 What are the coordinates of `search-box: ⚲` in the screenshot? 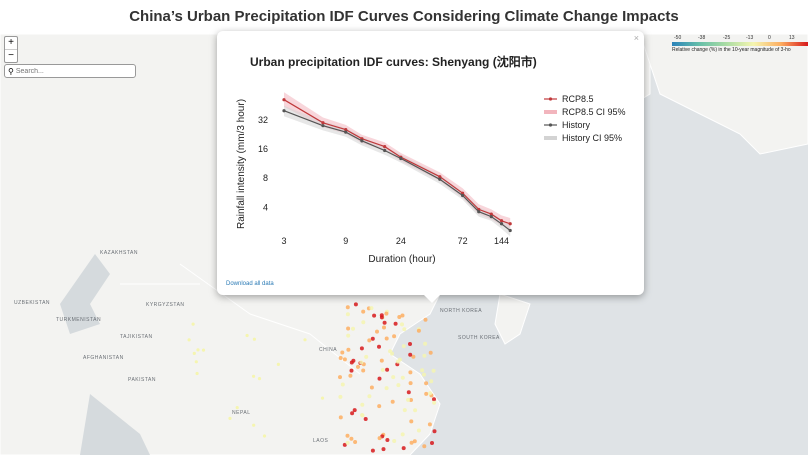 It's located at (70, 71).